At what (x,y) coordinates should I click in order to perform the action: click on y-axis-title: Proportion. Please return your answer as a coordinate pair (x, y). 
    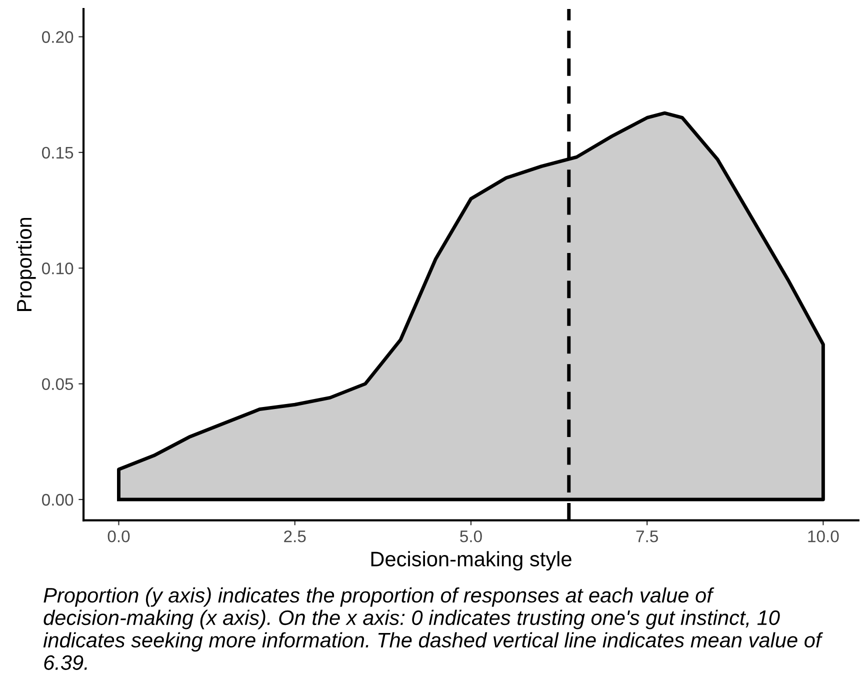
    Looking at the image, I should click on (26, 264).